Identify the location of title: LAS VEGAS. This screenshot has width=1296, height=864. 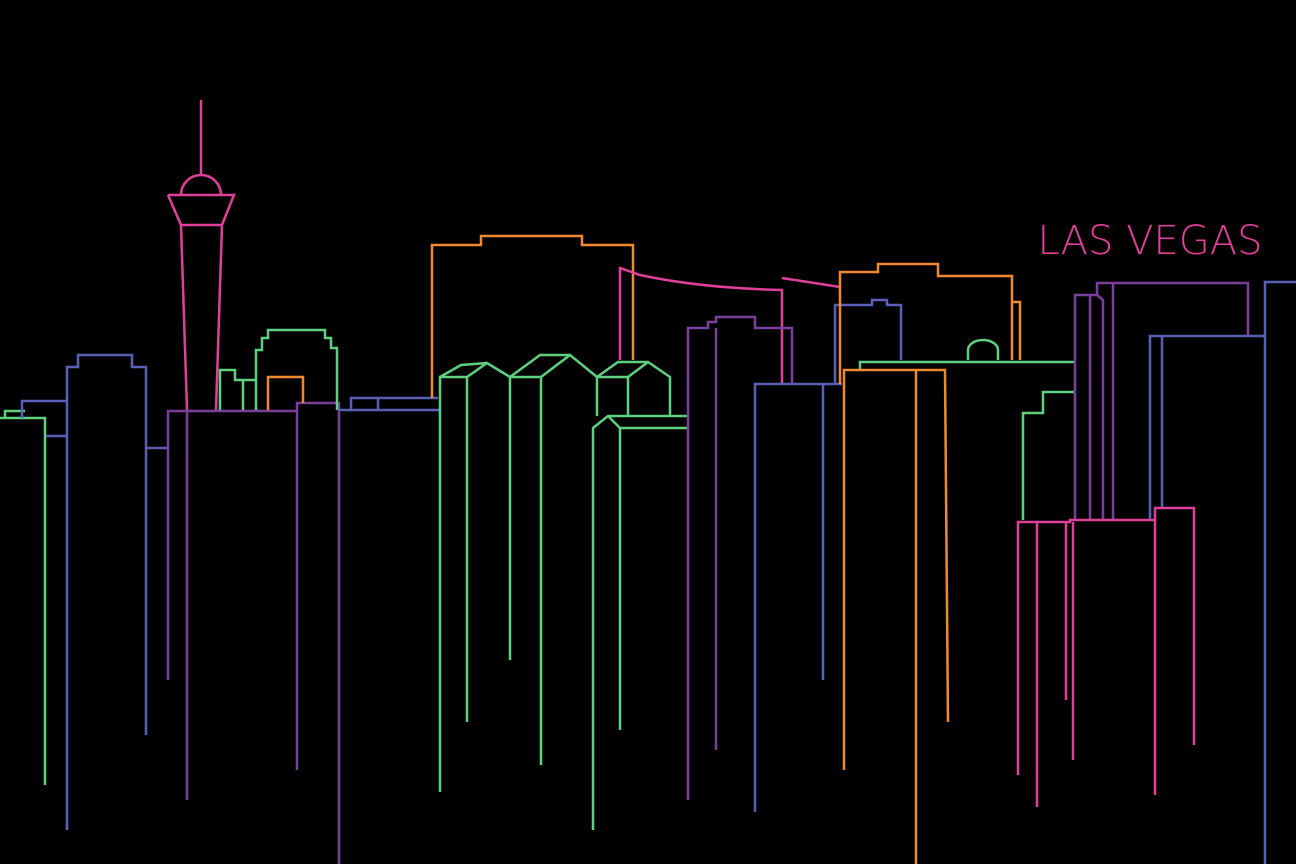
(1149, 241).